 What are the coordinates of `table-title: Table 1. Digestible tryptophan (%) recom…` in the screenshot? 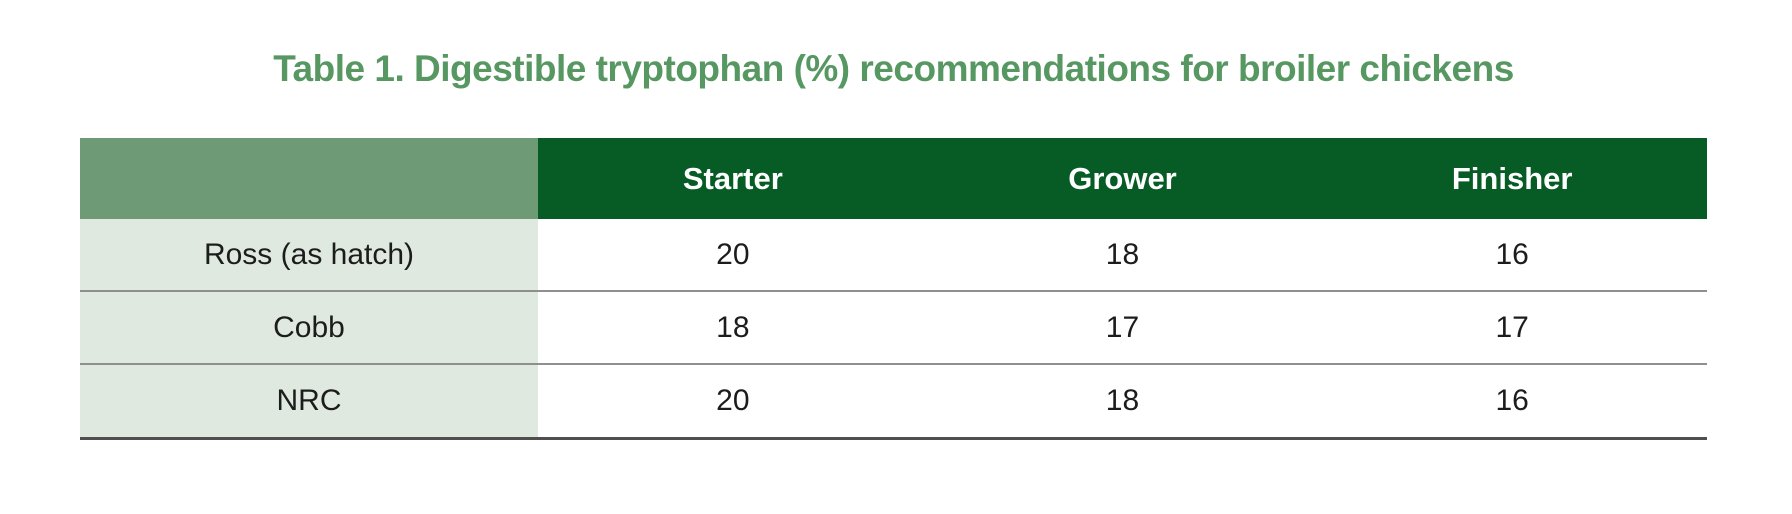 It's located at (893, 68).